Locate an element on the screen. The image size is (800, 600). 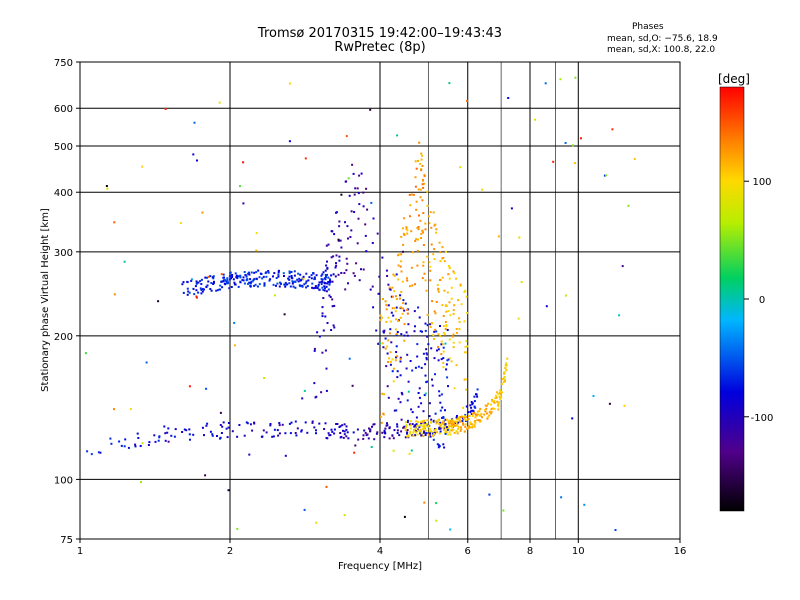
y-tick-label: 100 is located at coordinates (63, 480).